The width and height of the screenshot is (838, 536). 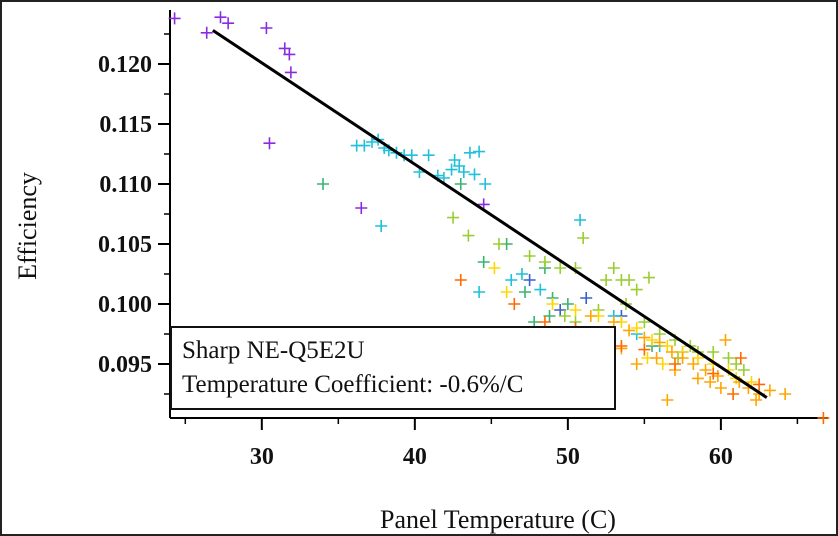 What do you see at coordinates (568, 457) in the screenshot?
I see `x-tick-label: 50` at bounding box center [568, 457].